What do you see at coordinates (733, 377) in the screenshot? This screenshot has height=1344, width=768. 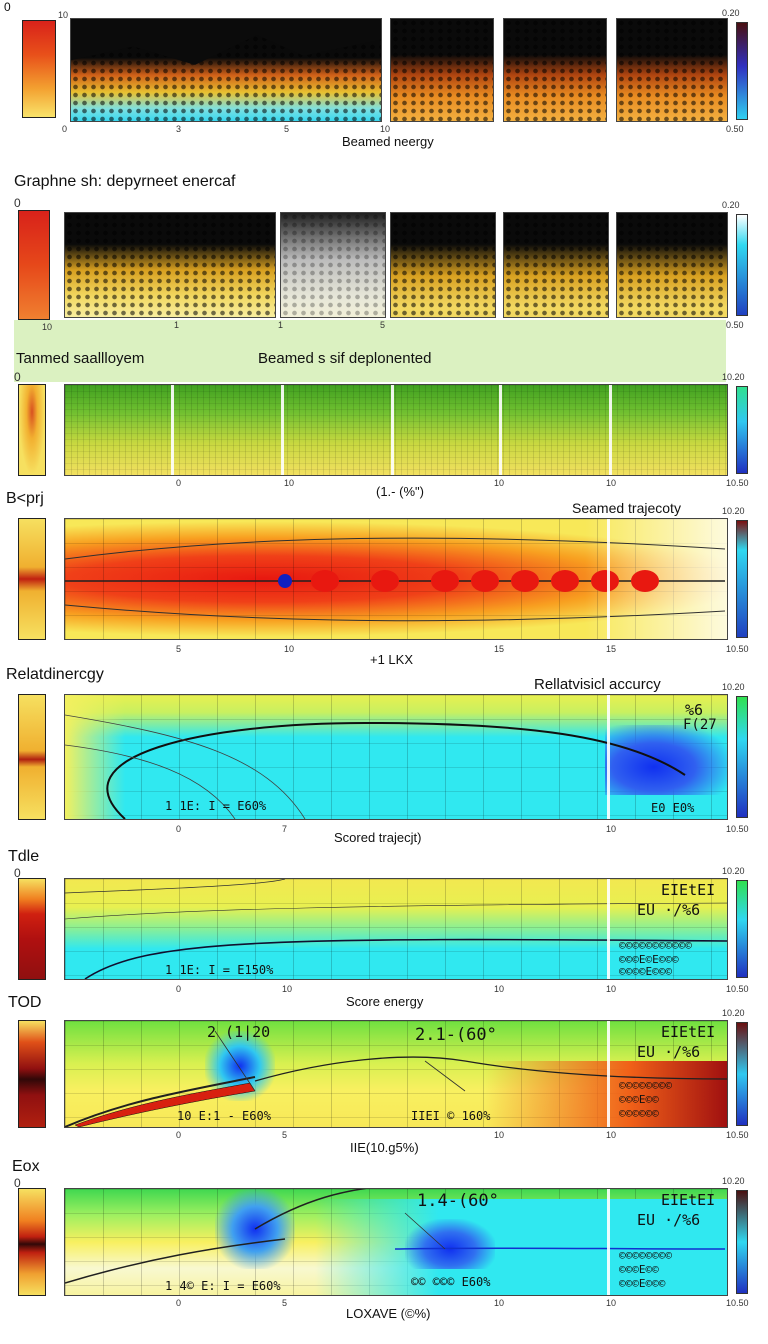 I see `row3-cb-top: 10.20` at bounding box center [733, 377].